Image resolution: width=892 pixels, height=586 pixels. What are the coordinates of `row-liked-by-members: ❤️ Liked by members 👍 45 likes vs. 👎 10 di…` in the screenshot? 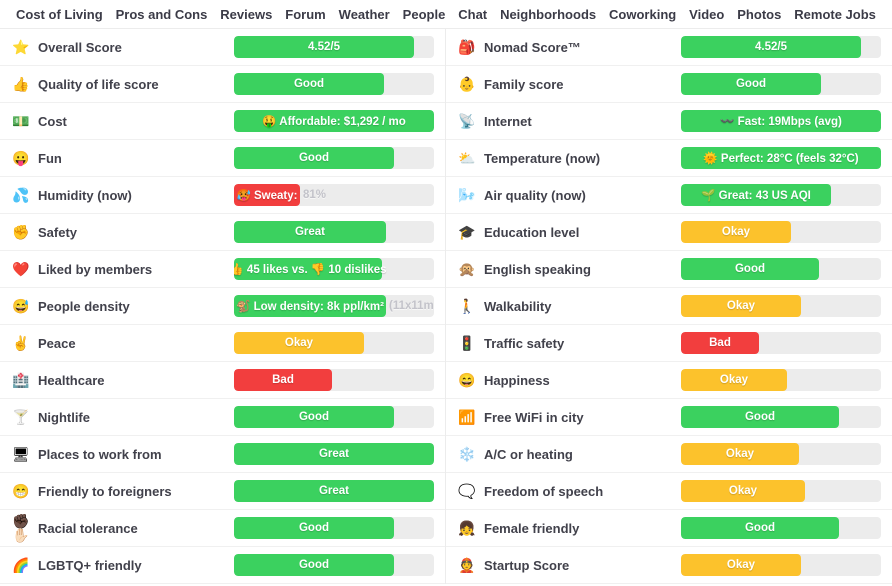 It's located at (222, 269).